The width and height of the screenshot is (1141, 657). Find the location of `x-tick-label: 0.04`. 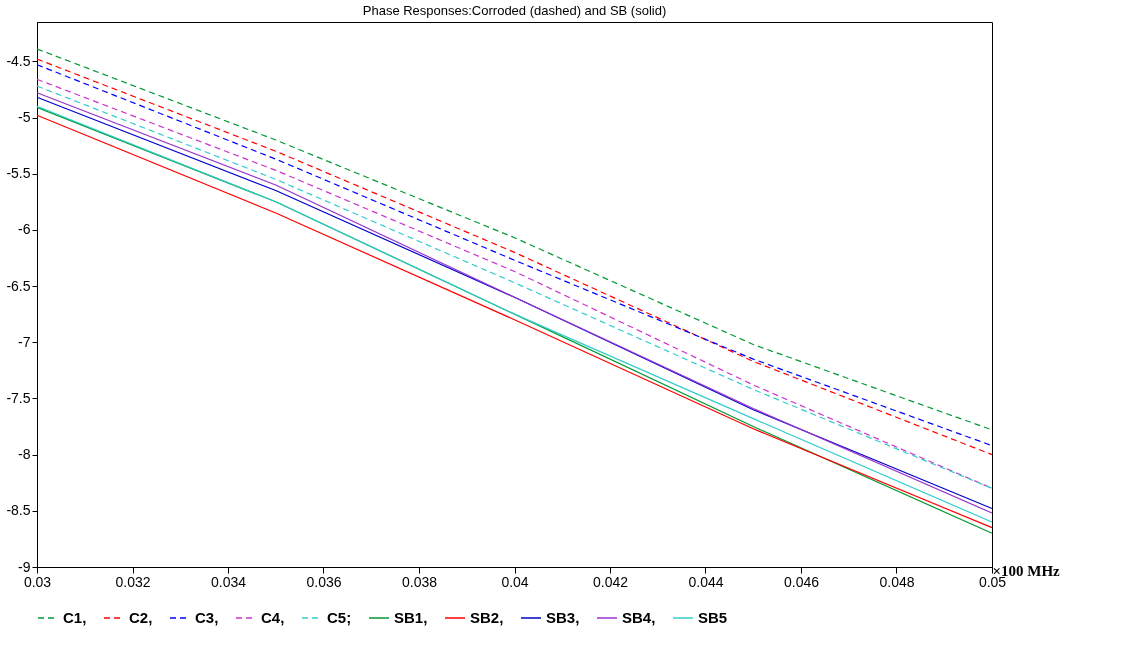

x-tick-label: 0.04 is located at coordinates (515, 581).